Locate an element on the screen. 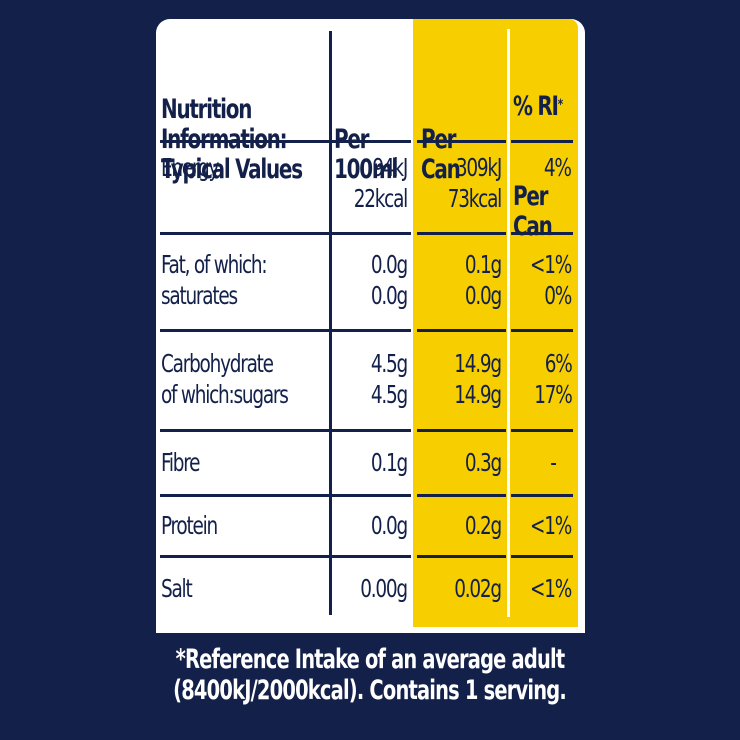  row-fibre-per100: 0.1g is located at coordinates (389, 462).